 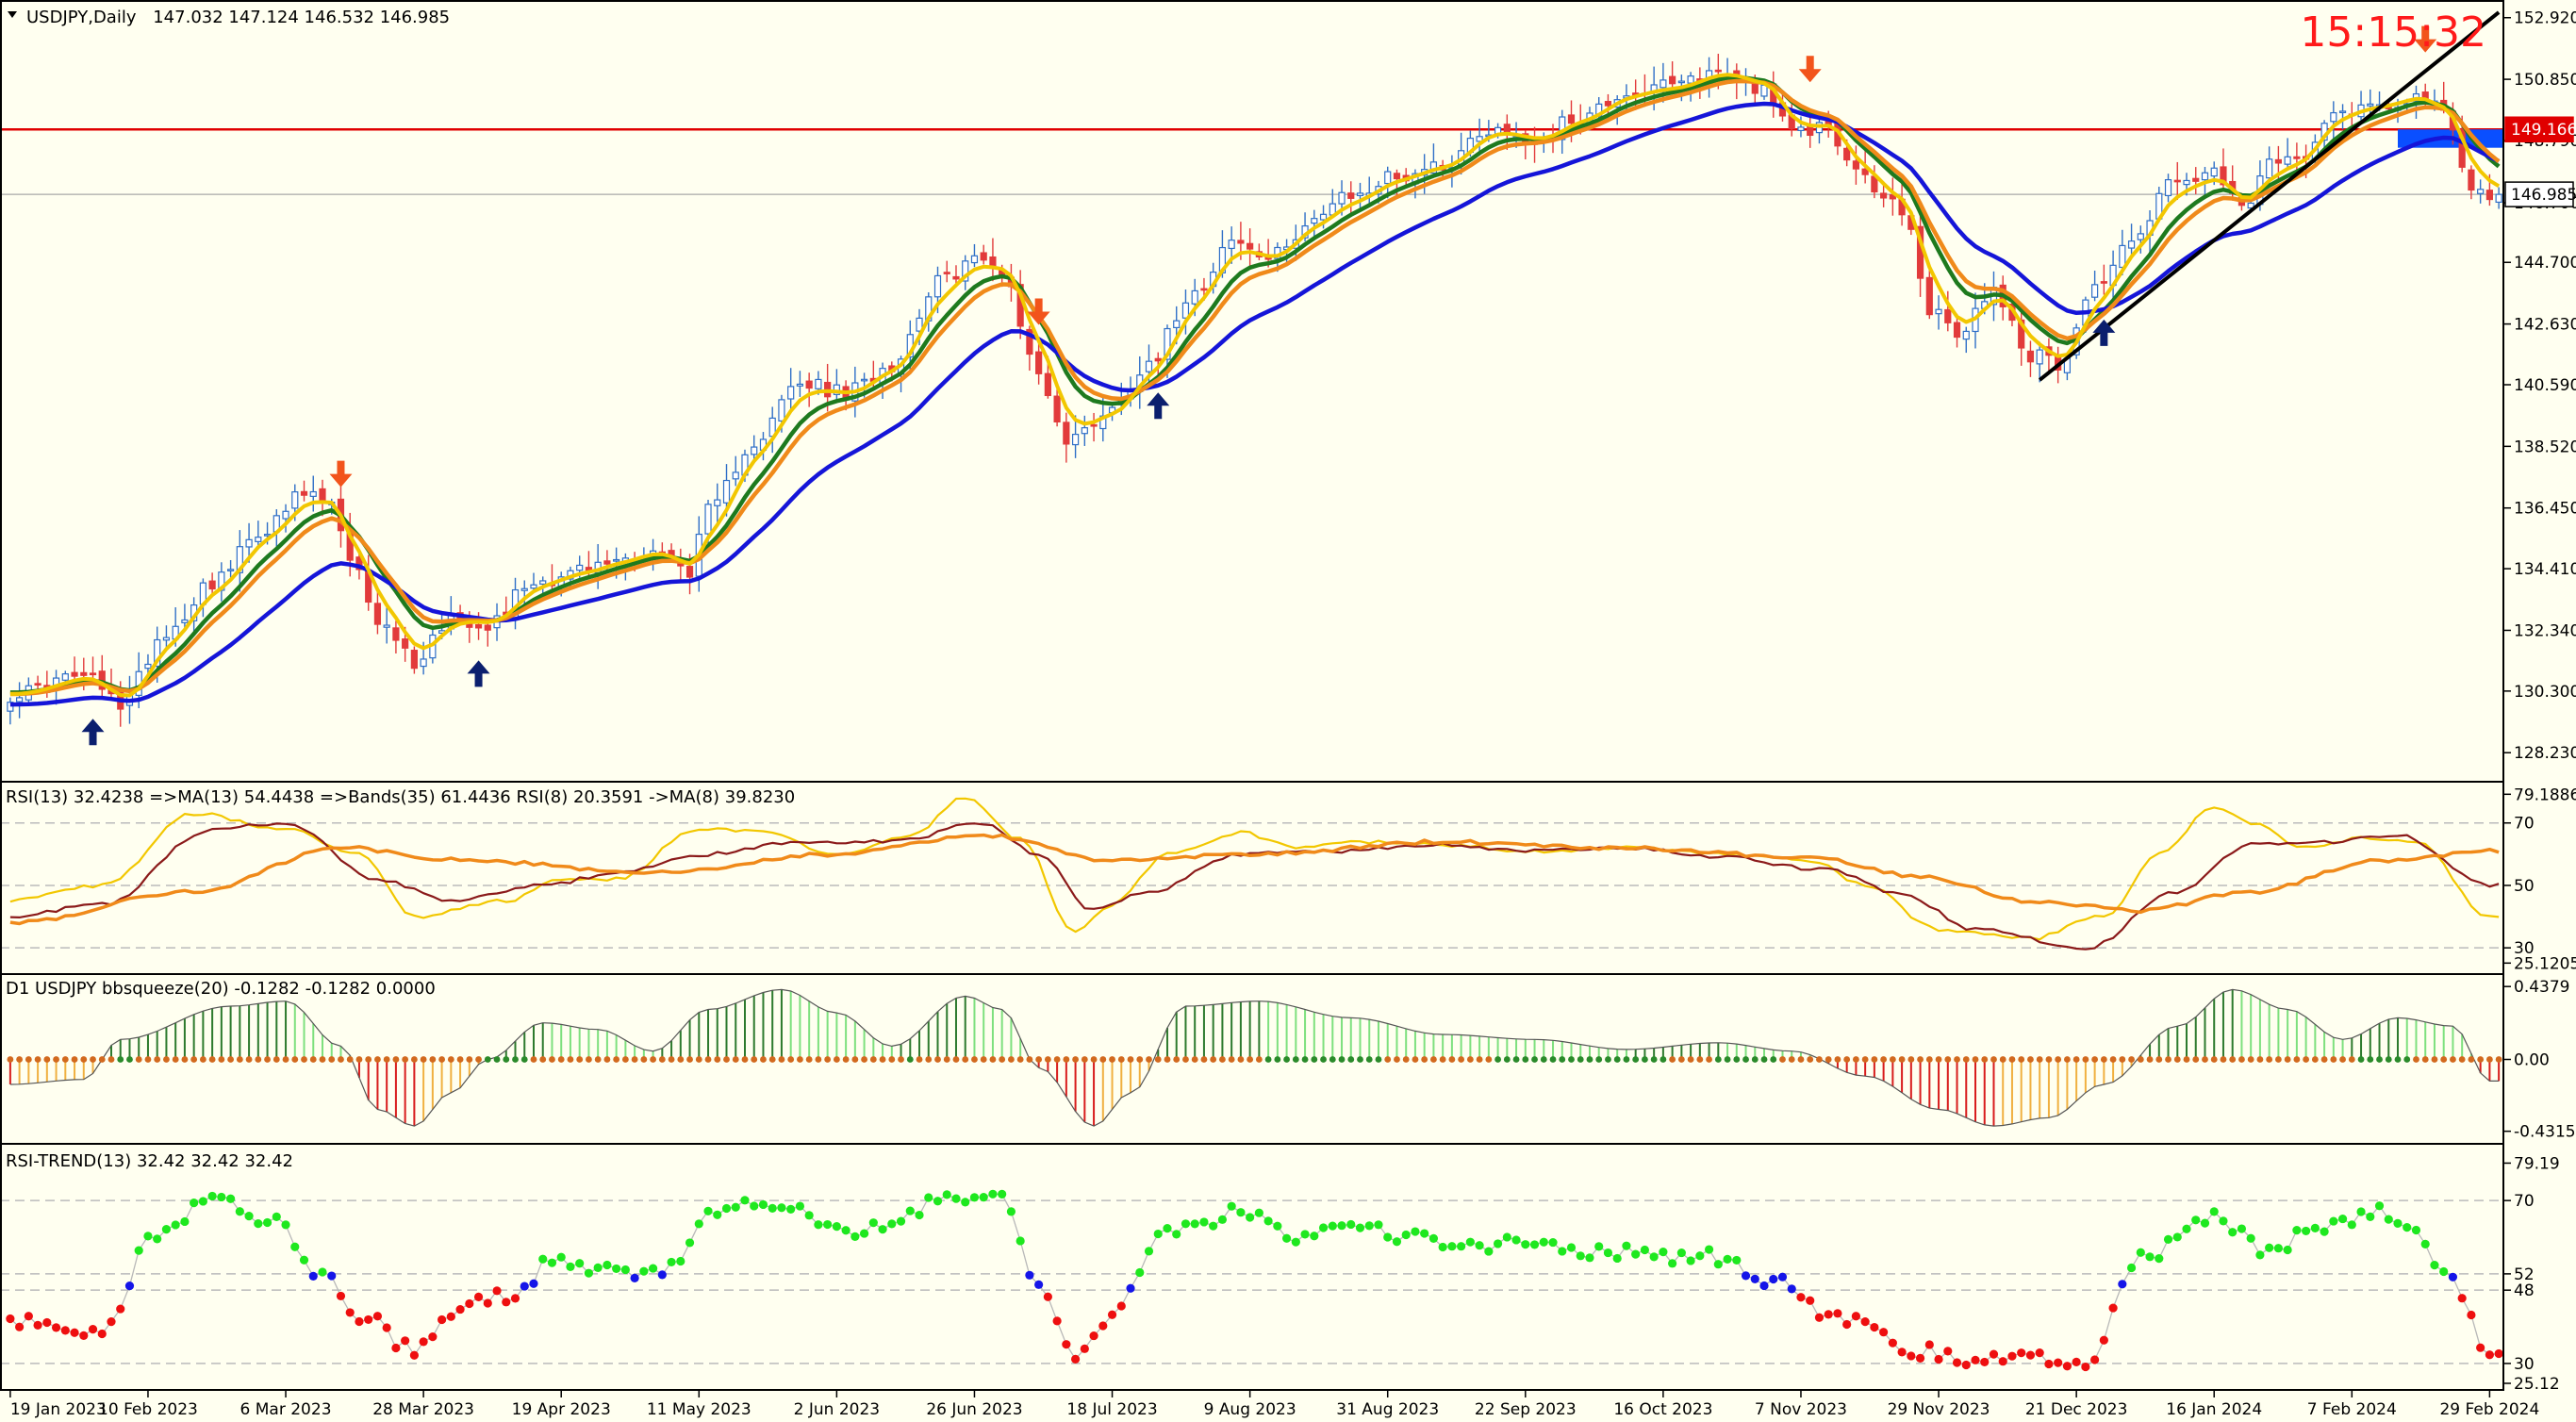 I want to click on panel-menu-triangle-icon, so click(x=12, y=14).